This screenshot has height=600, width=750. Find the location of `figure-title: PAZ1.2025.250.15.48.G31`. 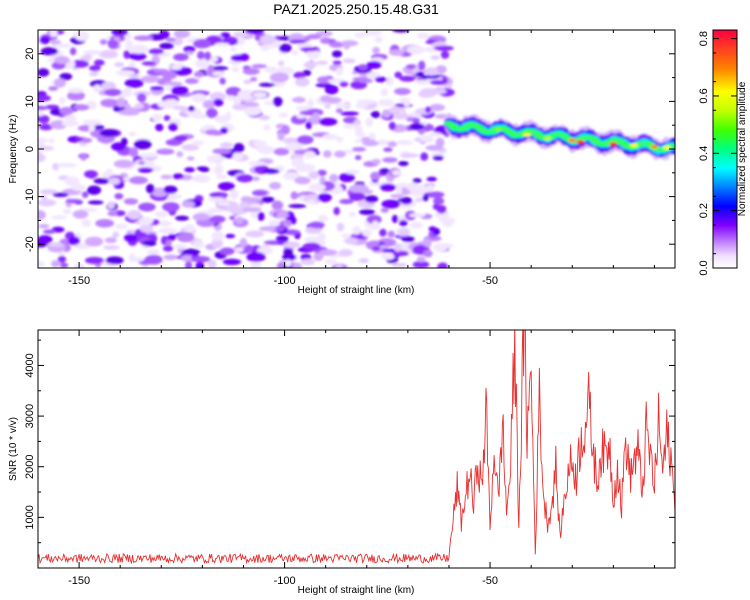

figure-title: PAZ1.2025.250.15.48.G31 is located at coordinates (356, 9).